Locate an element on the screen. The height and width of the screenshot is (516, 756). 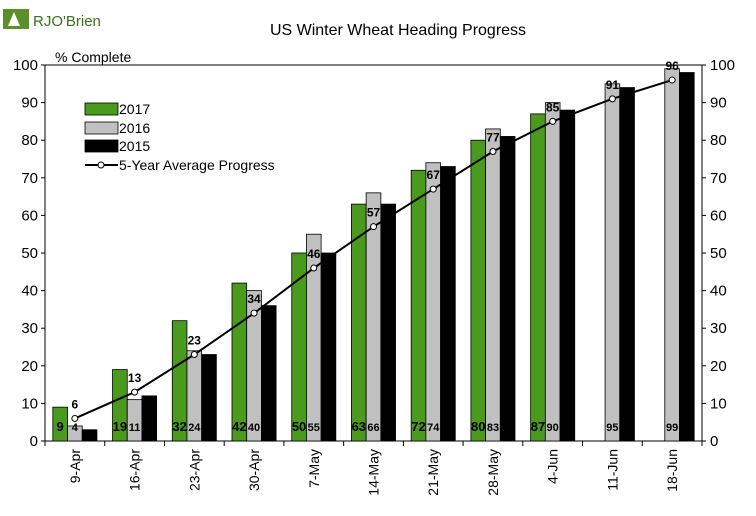
x-tick-label: 28-May is located at coordinates (493, 472).